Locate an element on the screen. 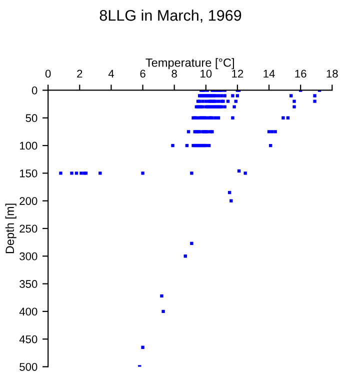 The height and width of the screenshot is (384, 341). y-tick-label: 200 is located at coordinates (29, 201).